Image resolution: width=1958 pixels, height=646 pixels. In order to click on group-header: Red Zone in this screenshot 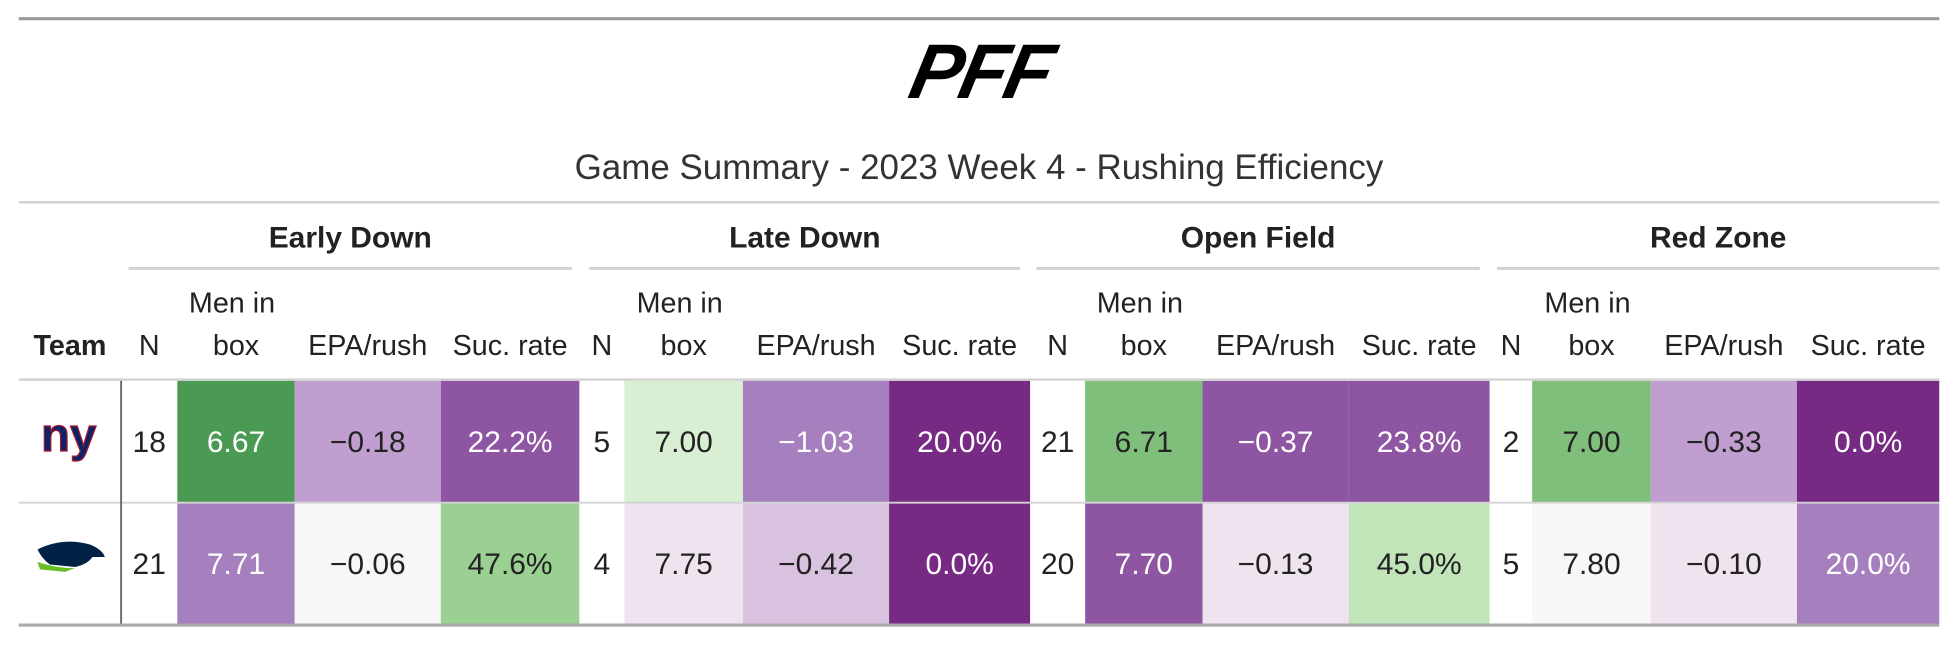, I will do `click(1718, 238)`.